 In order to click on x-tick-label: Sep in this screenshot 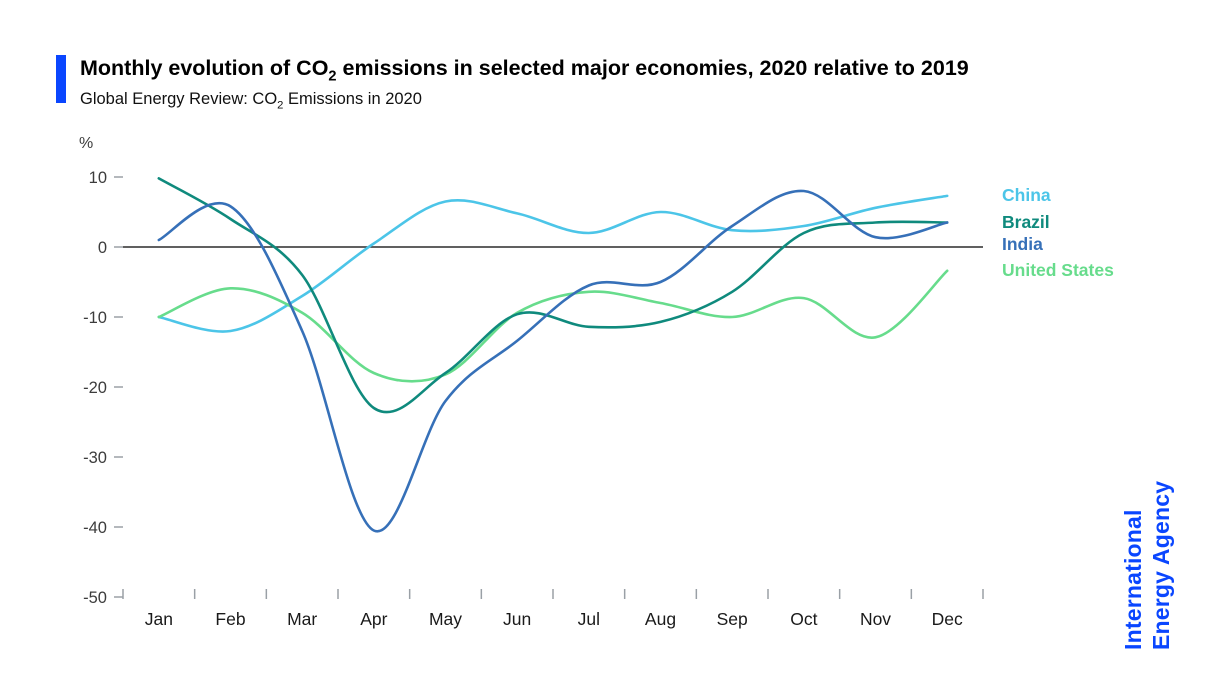, I will do `click(732, 619)`.